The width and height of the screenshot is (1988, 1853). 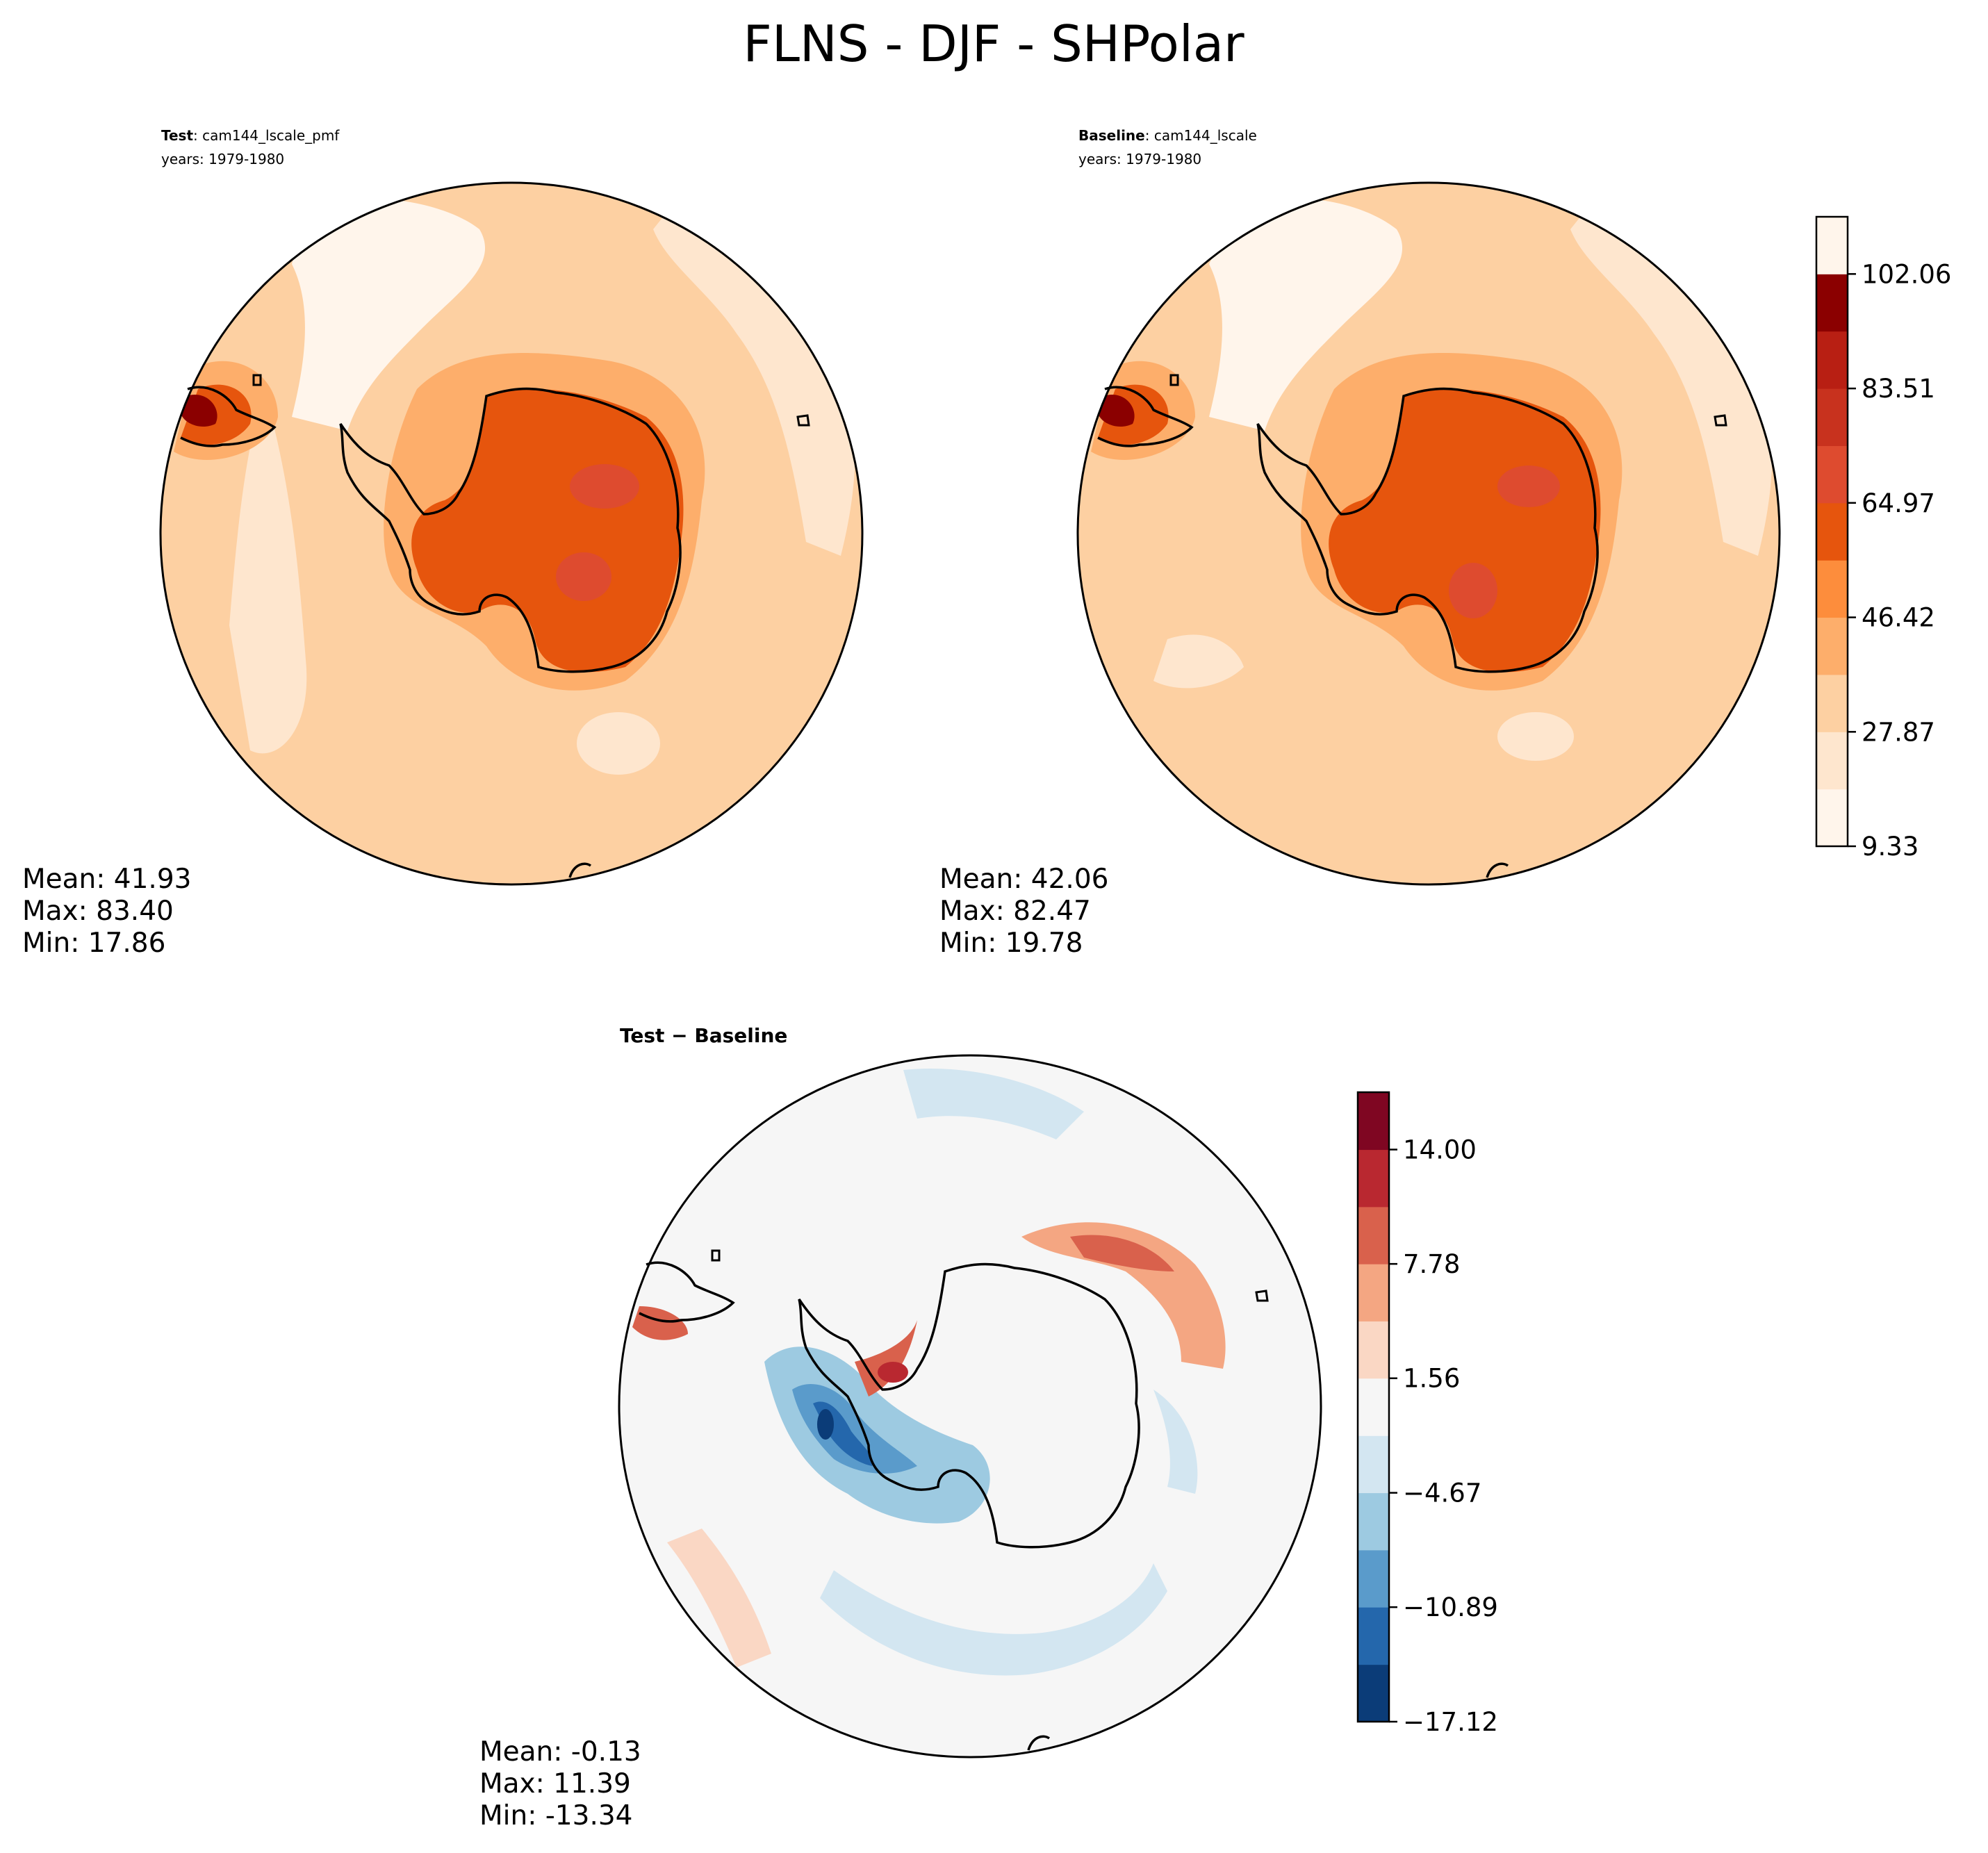 I want to click on baseline-falklands, so click(x=1174, y=380).